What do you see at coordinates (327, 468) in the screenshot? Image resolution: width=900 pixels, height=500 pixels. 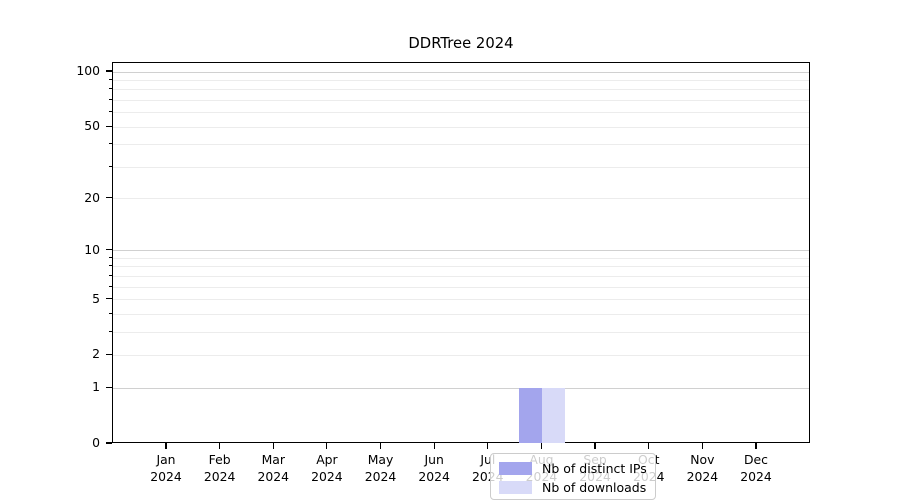 I see `x-tick-label: Apr 2024` at bounding box center [327, 468].